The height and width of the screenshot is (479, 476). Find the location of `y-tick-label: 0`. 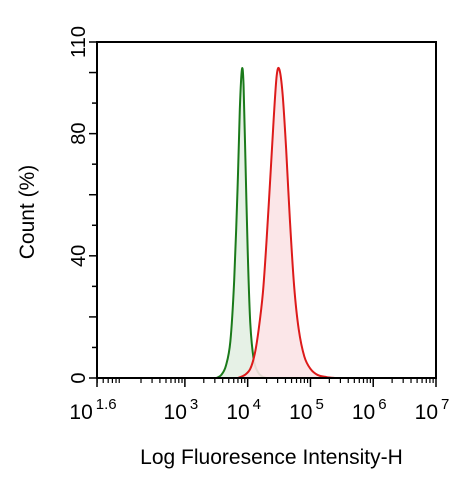

y-tick-label: 0 is located at coordinates (79, 377).